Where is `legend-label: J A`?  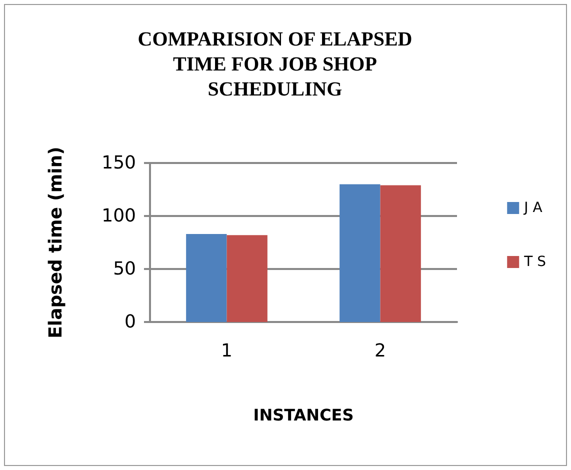 legend-label: J A is located at coordinates (533, 208).